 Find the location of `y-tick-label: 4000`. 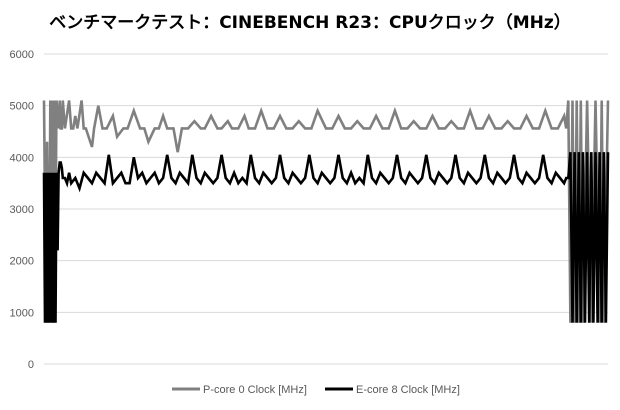

y-tick-label: 4000 is located at coordinates (22, 158).